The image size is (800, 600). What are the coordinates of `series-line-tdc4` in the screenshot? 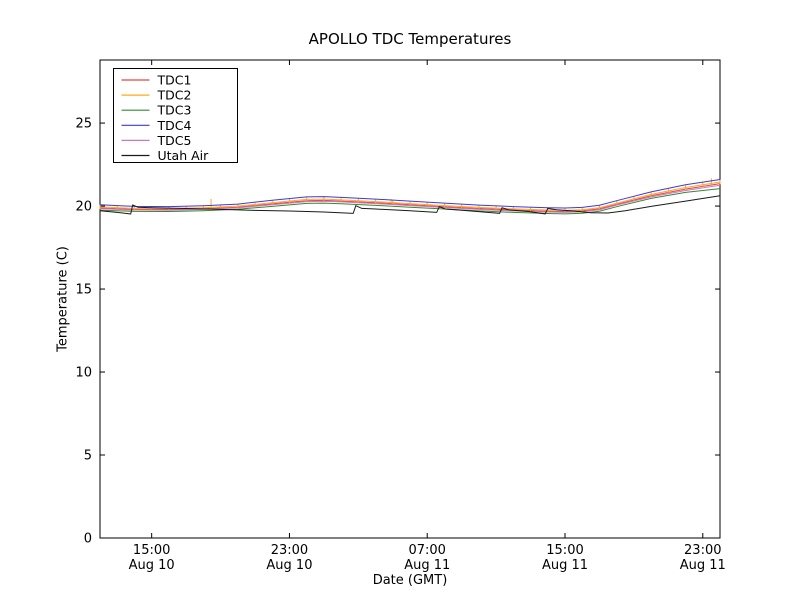 It's located at (410, 194).